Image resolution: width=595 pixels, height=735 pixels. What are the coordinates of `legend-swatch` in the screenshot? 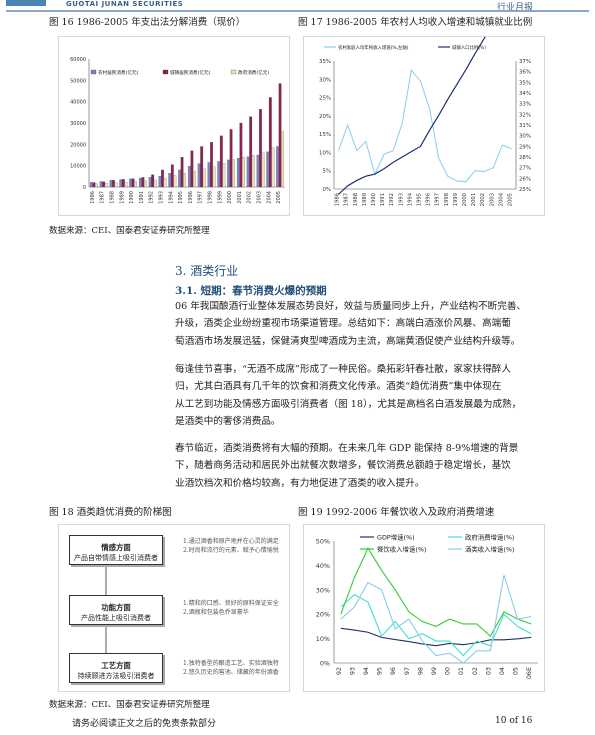 It's located at (233, 72).